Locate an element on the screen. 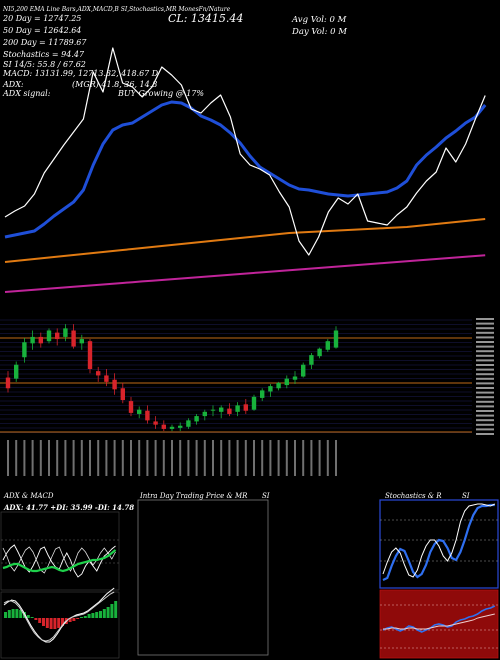 The height and width of the screenshot is (660, 500). adx-signal-label: ADX signal: is located at coordinates (27, 93).